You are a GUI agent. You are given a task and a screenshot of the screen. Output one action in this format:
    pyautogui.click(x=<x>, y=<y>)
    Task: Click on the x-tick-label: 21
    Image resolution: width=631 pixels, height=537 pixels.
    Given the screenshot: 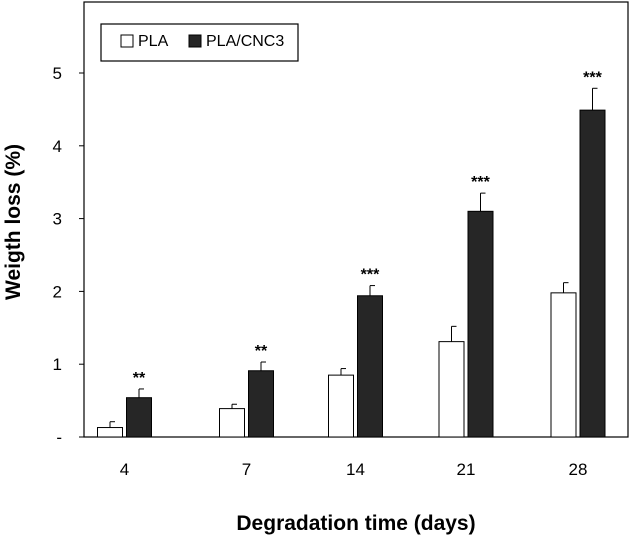 What is the action you would take?
    pyautogui.click(x=466, y=469)
    